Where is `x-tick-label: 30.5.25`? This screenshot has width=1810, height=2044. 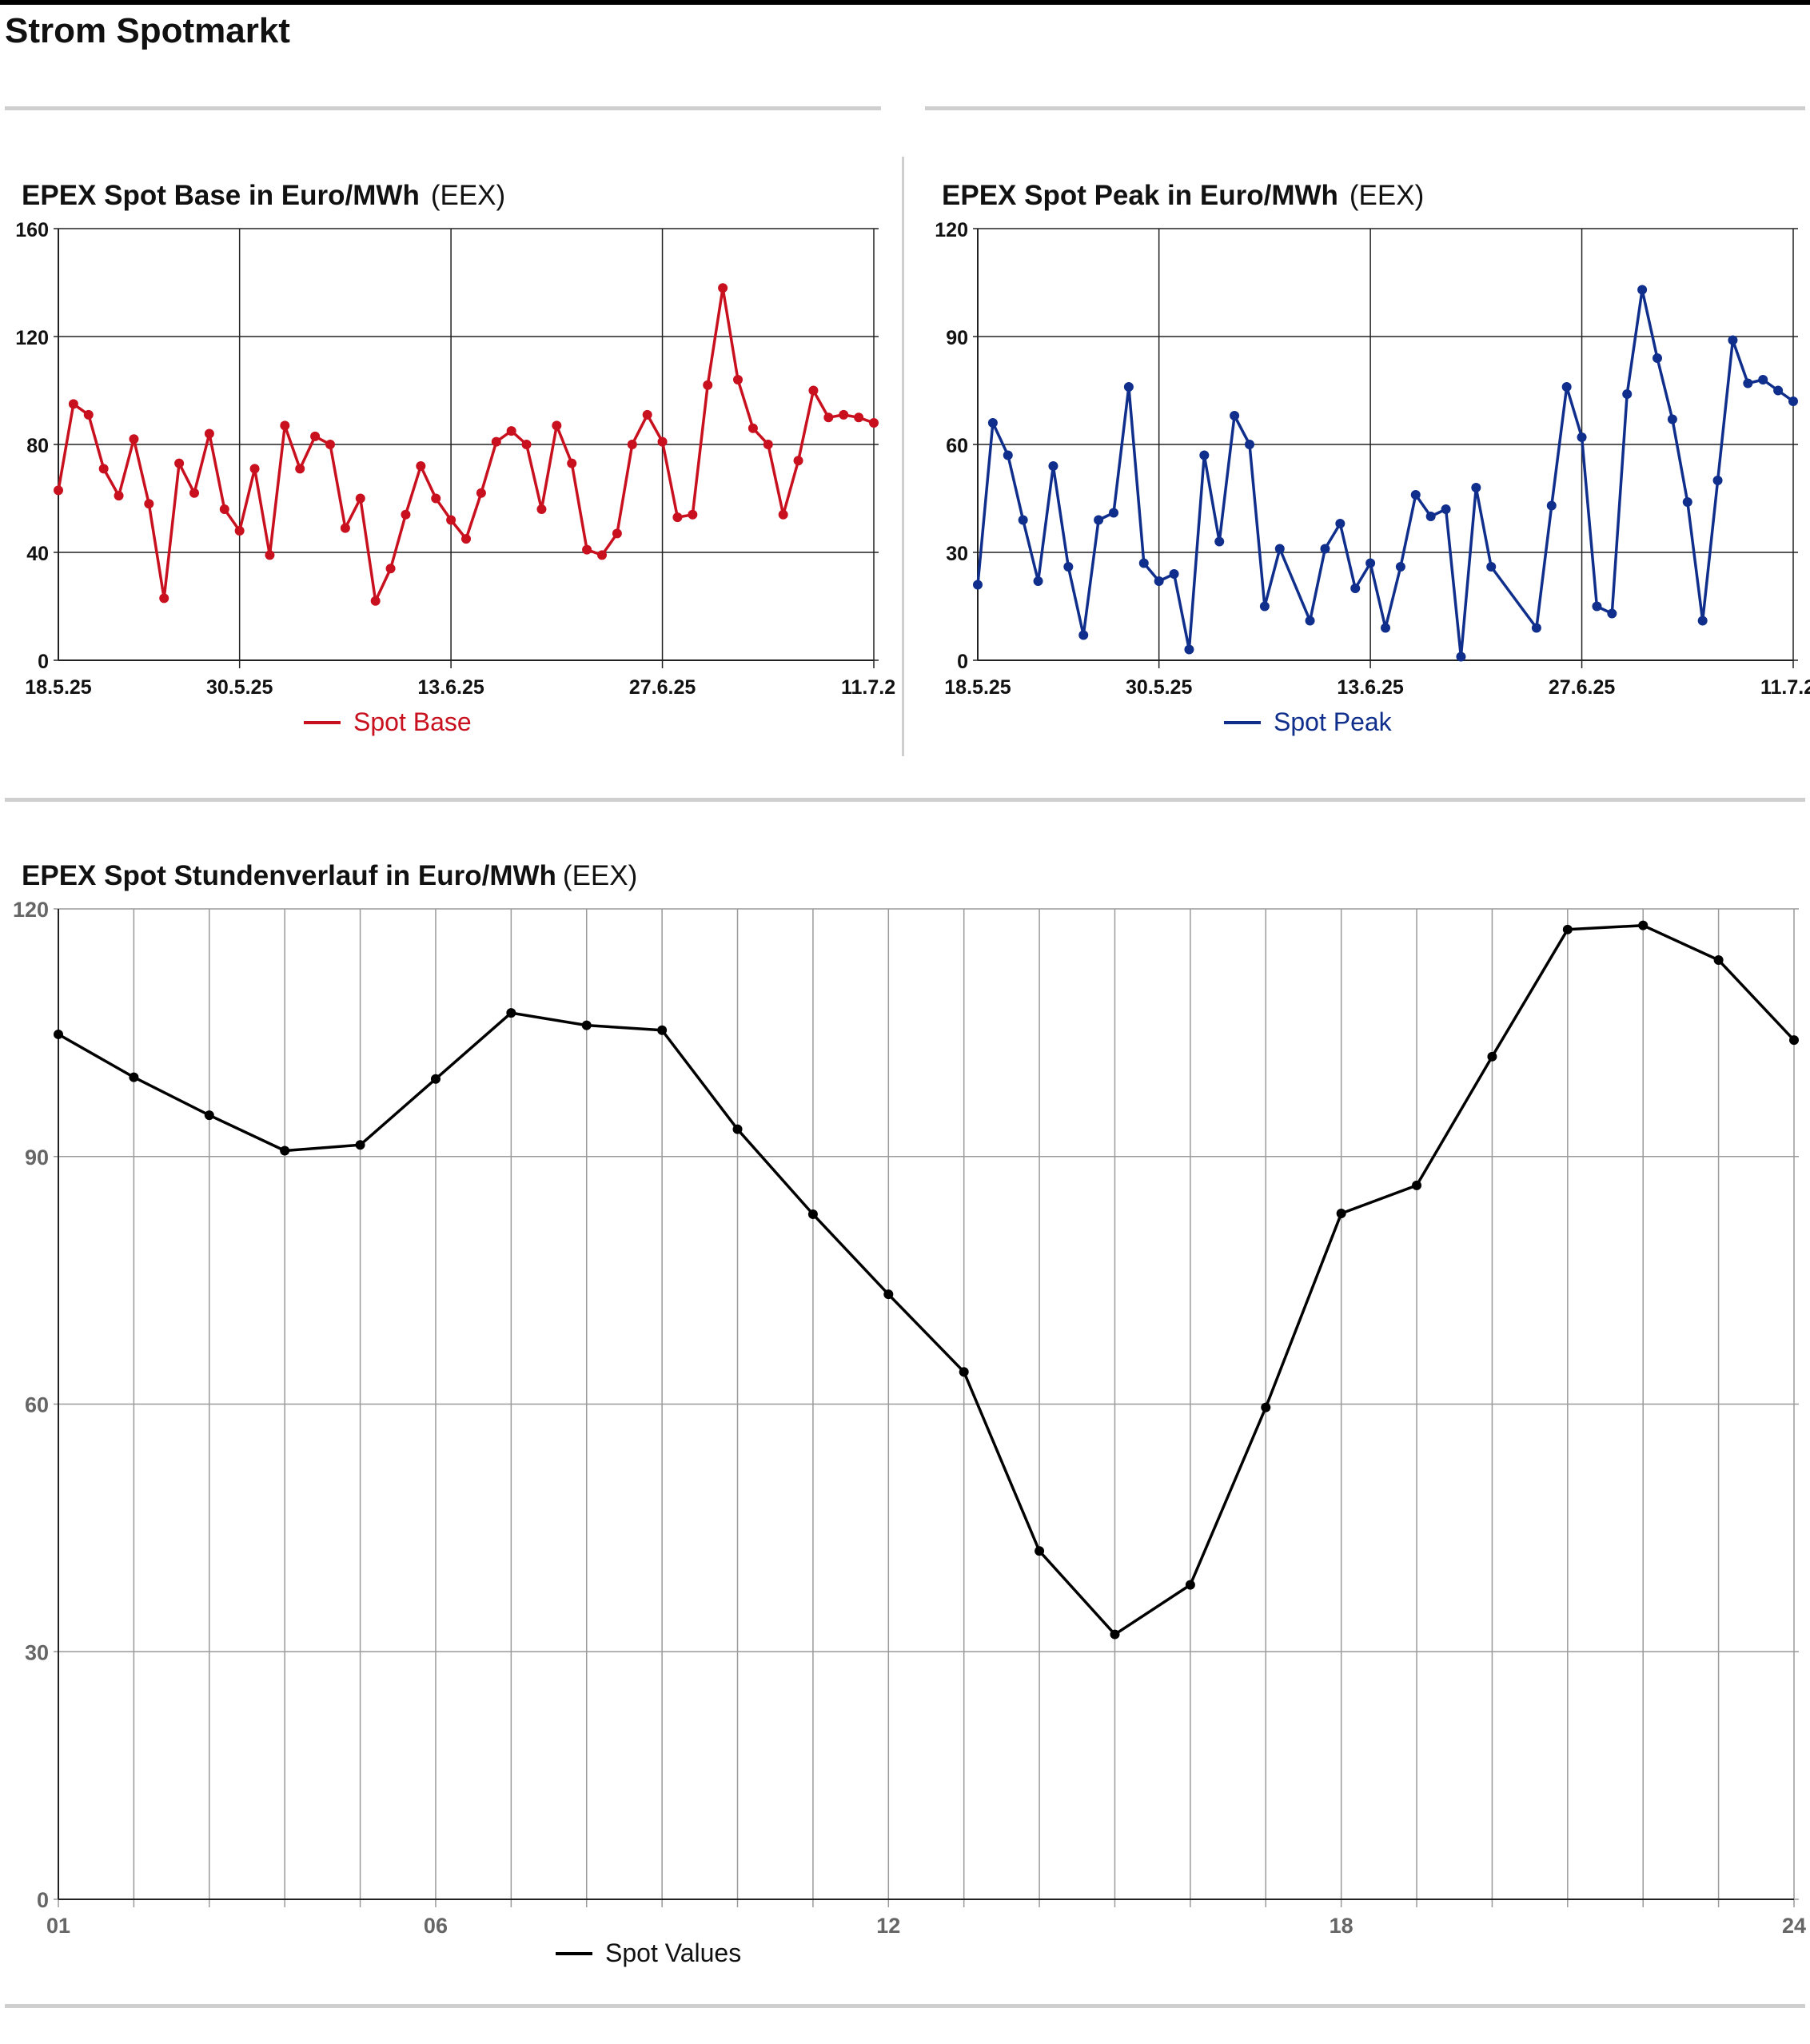 x-tick-label: 30.5.25 is located at coordinates (1159, 687).